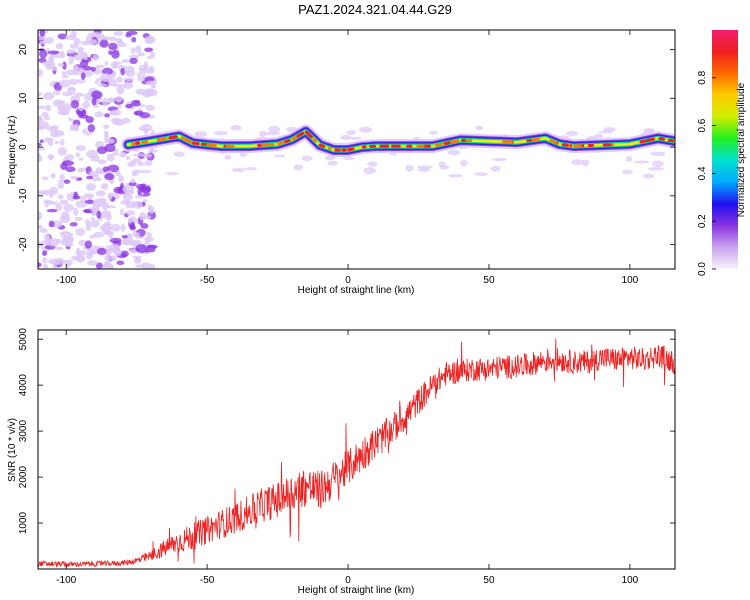  Describe the element at coordinates (489, 280) in the screenshot. I see `spectrogram-x-tick-label: 50` at that location.